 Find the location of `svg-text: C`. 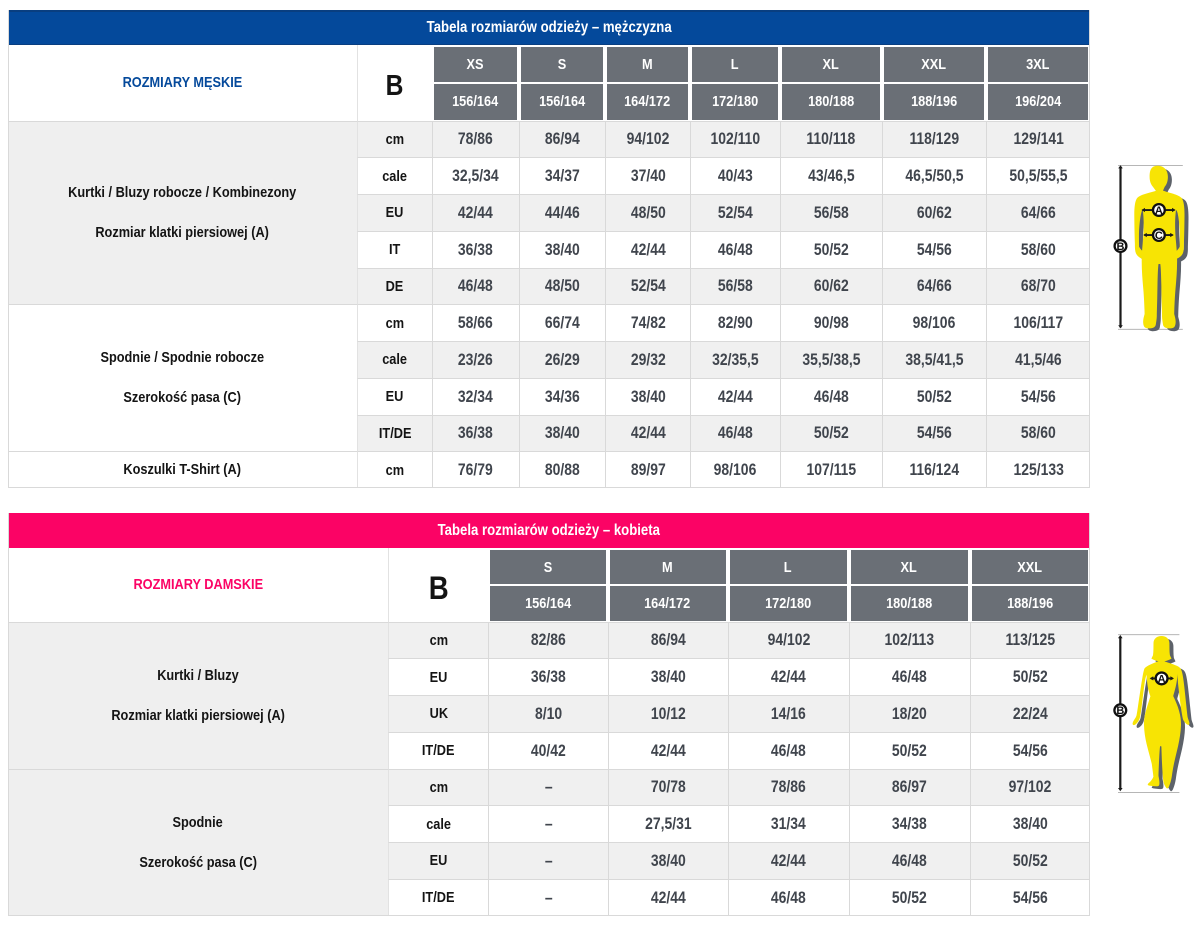

svg-text: C is located at coordinates (1159, 236).